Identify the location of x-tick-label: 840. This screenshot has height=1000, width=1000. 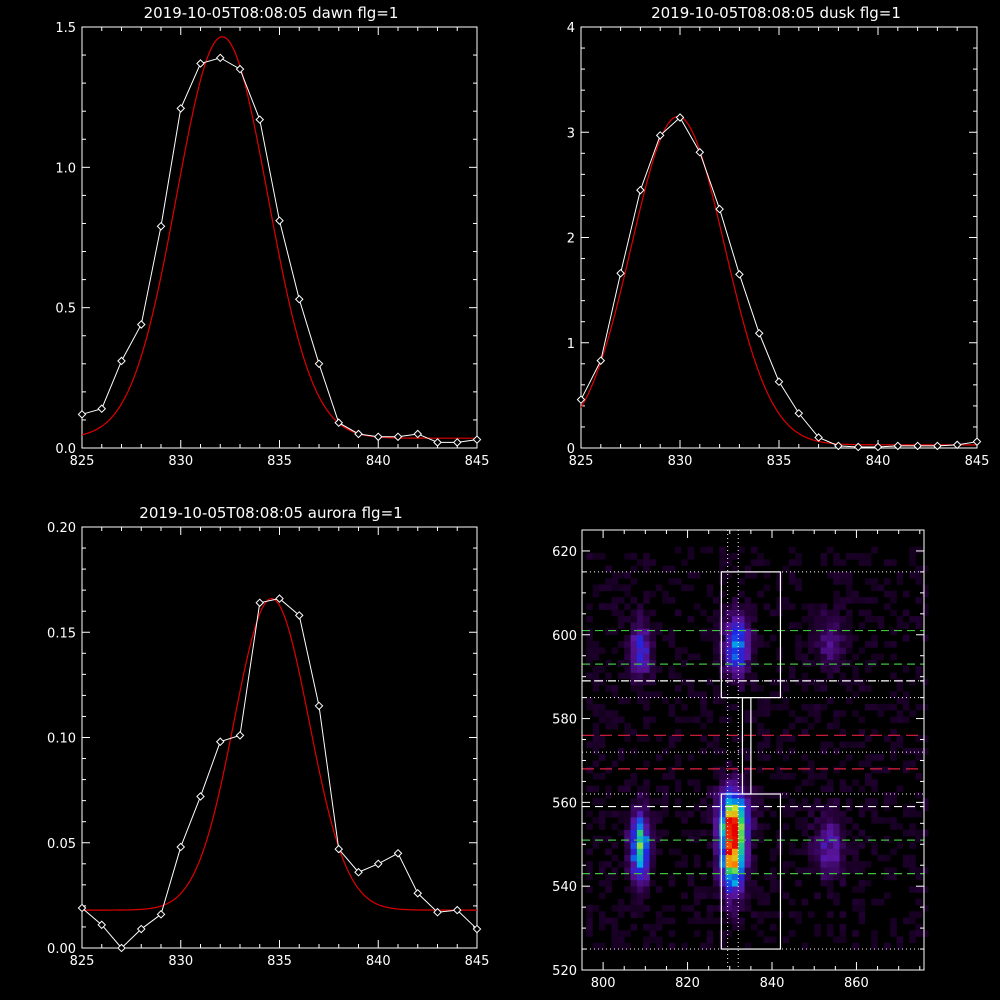
(772, 983).